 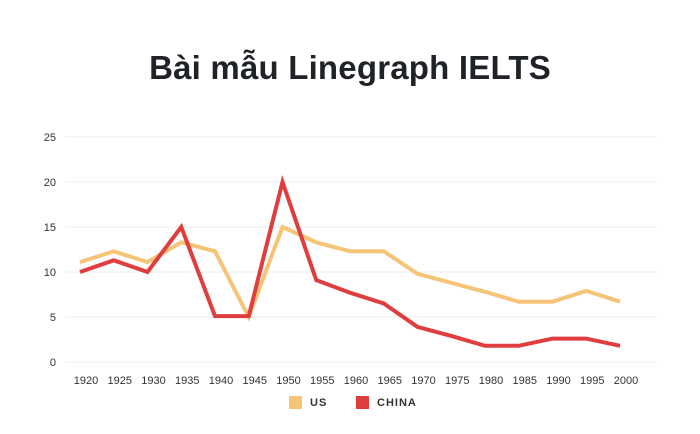 I want to click on y-tick-label: 15, so click(x=50, y=228).